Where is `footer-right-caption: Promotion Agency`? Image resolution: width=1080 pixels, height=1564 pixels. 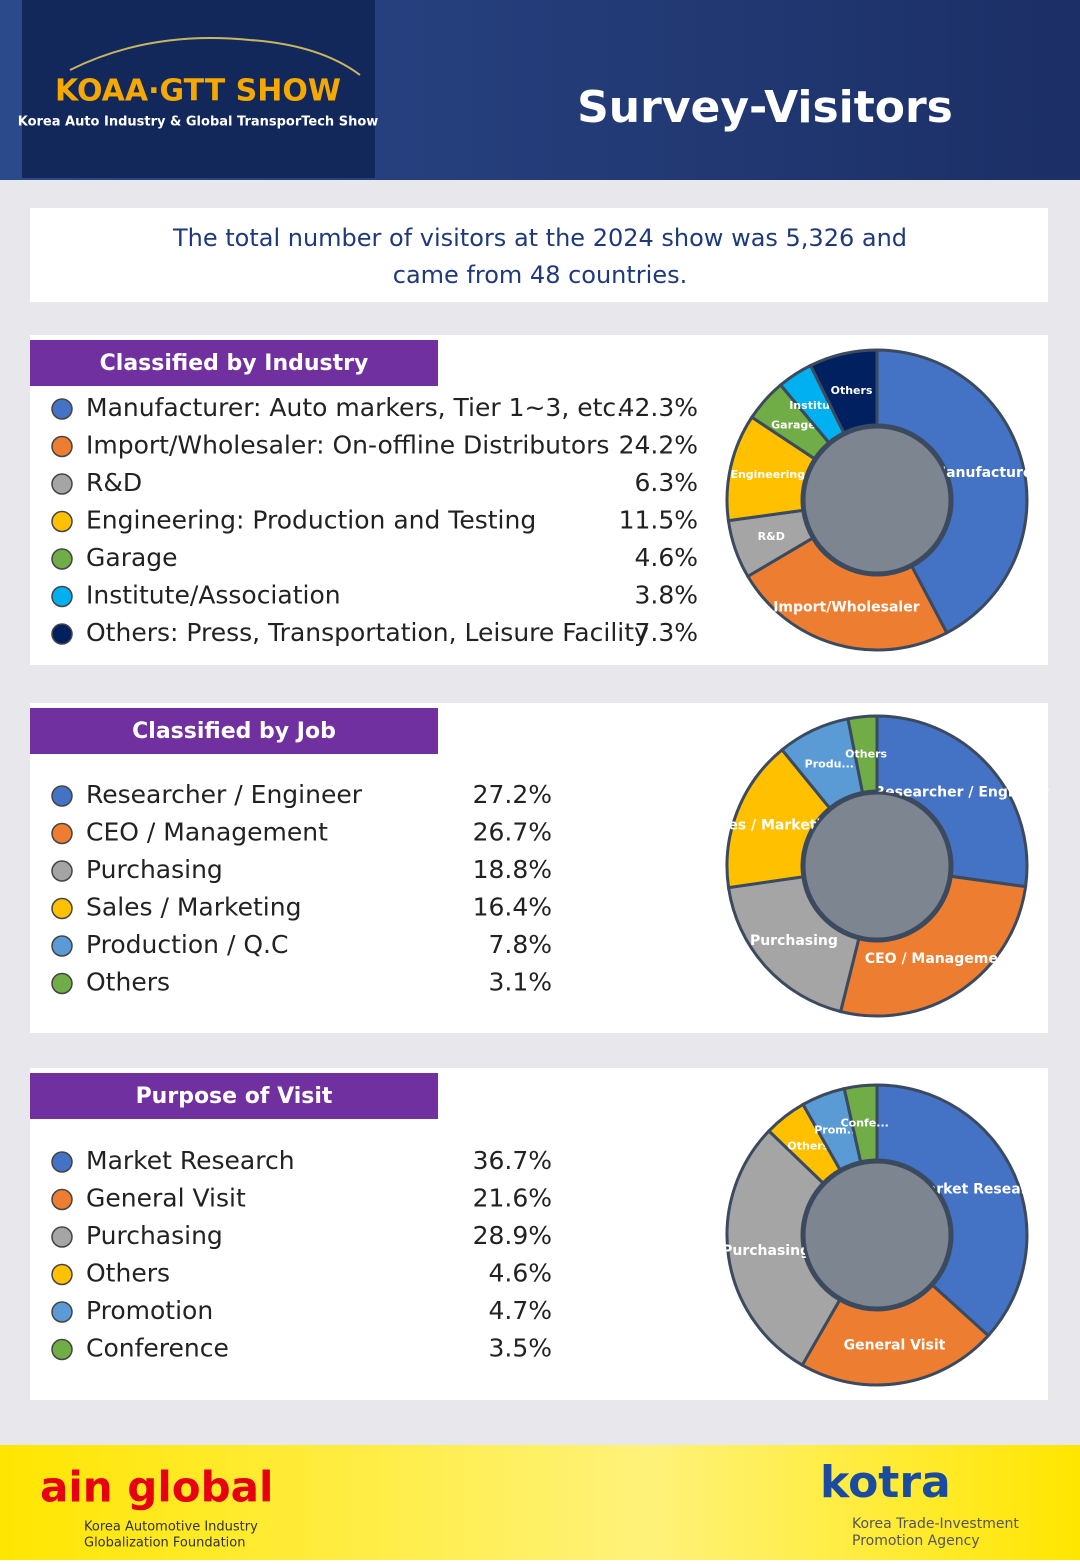
footer-right-caption: Promotion Agency is located at coordinates (916, 1541).